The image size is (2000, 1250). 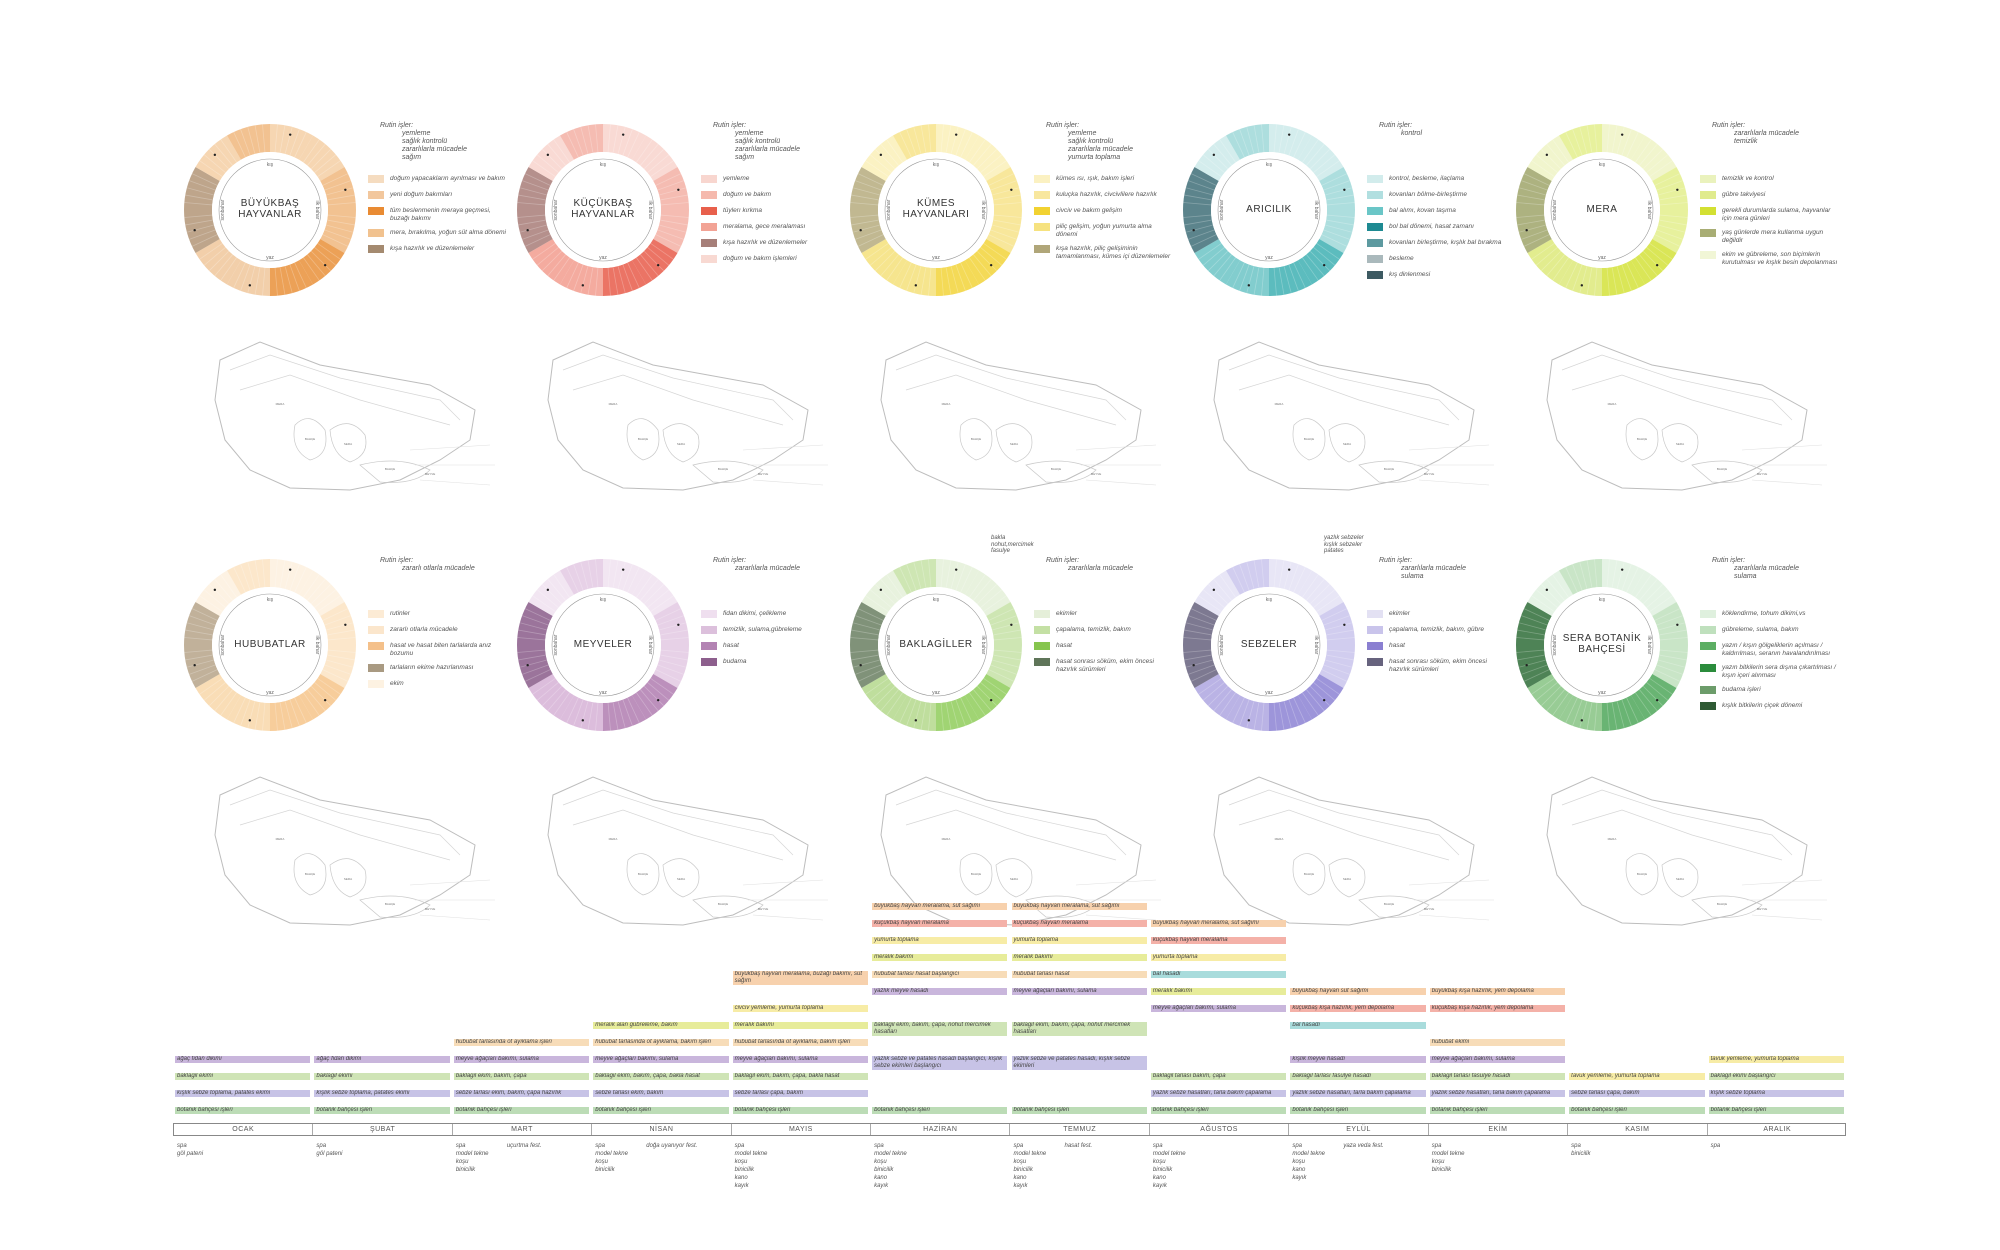 I want to click on month-label: EKİM, so click(x=1499, y=1129).